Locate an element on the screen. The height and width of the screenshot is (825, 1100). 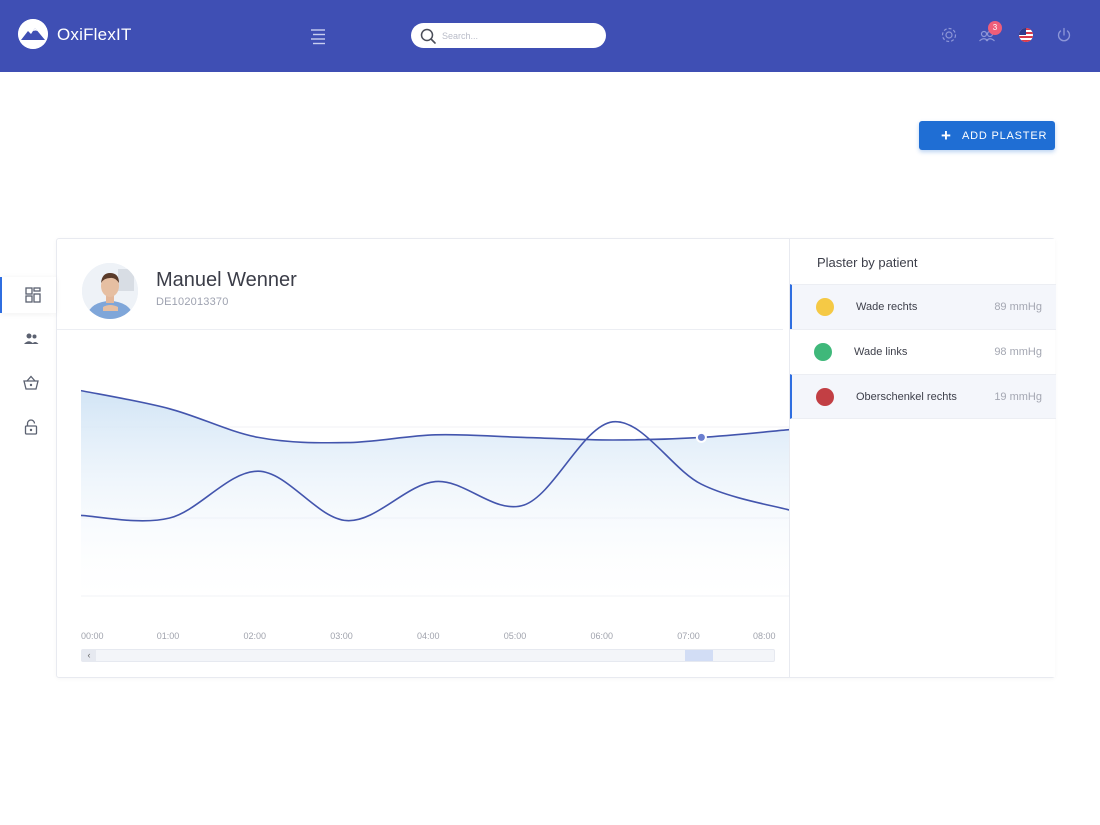
x-tick-label: 00:00 is located at coordinates (92, 636).